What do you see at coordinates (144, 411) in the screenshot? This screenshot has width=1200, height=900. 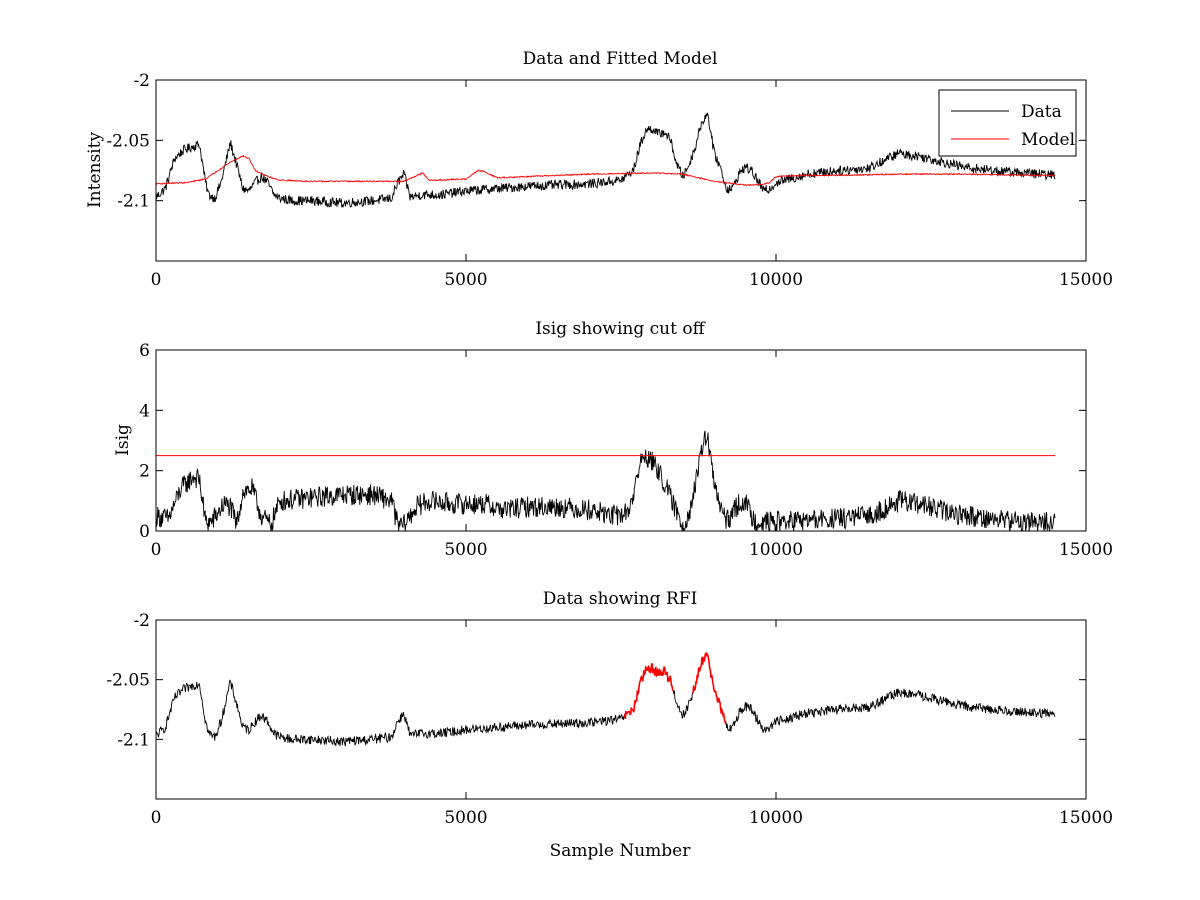 I see `y-tick-label: 4` at bounding box center [144, 411].